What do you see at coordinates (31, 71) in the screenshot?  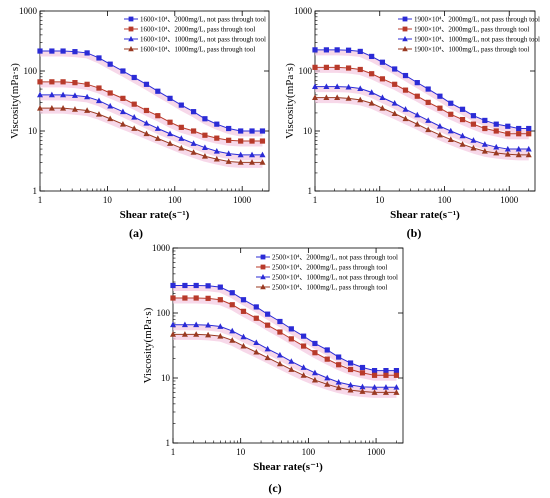 I see `y-tick-label: 100` at bounding box center [31, 71].